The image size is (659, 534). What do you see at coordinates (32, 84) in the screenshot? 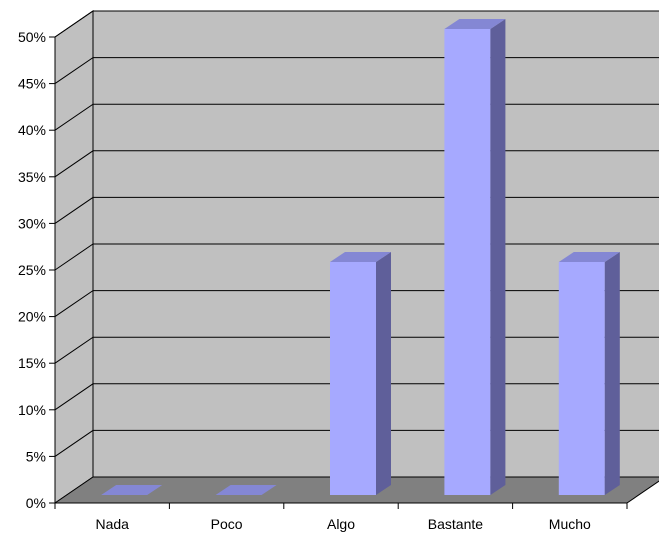
I see `y-tick-label: 45%` at bounding box center [32, 84].